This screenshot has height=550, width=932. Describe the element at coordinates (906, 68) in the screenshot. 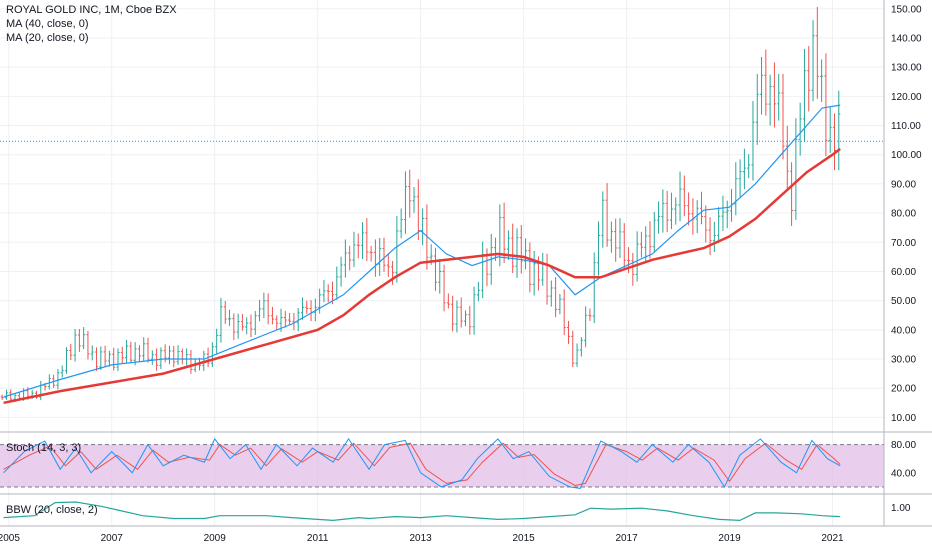

I see `y-tick-label: 130.00` at that location.